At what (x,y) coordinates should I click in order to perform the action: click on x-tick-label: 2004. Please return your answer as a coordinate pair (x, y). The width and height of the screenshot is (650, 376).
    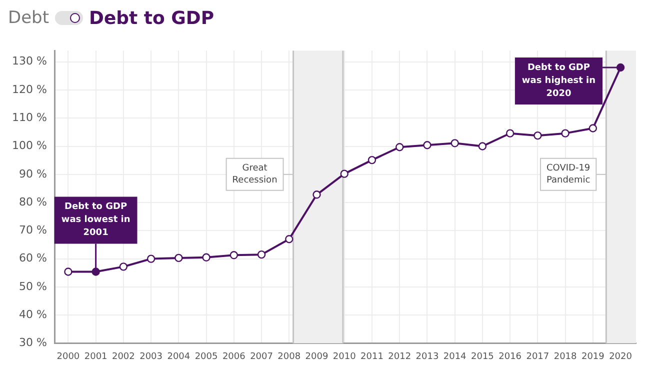
    Looking at the image, I should click on (178, 357).